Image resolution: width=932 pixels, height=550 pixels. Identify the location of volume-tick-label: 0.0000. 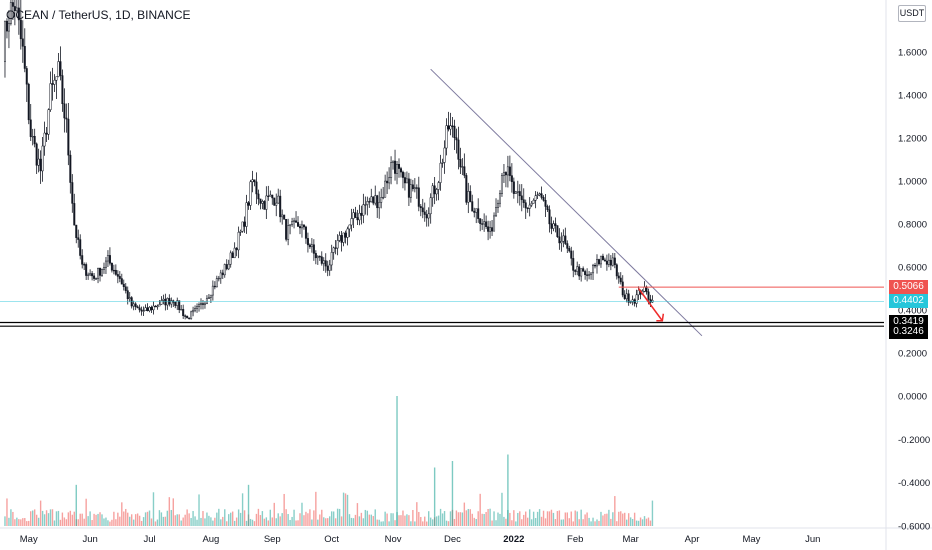
(912, 397).